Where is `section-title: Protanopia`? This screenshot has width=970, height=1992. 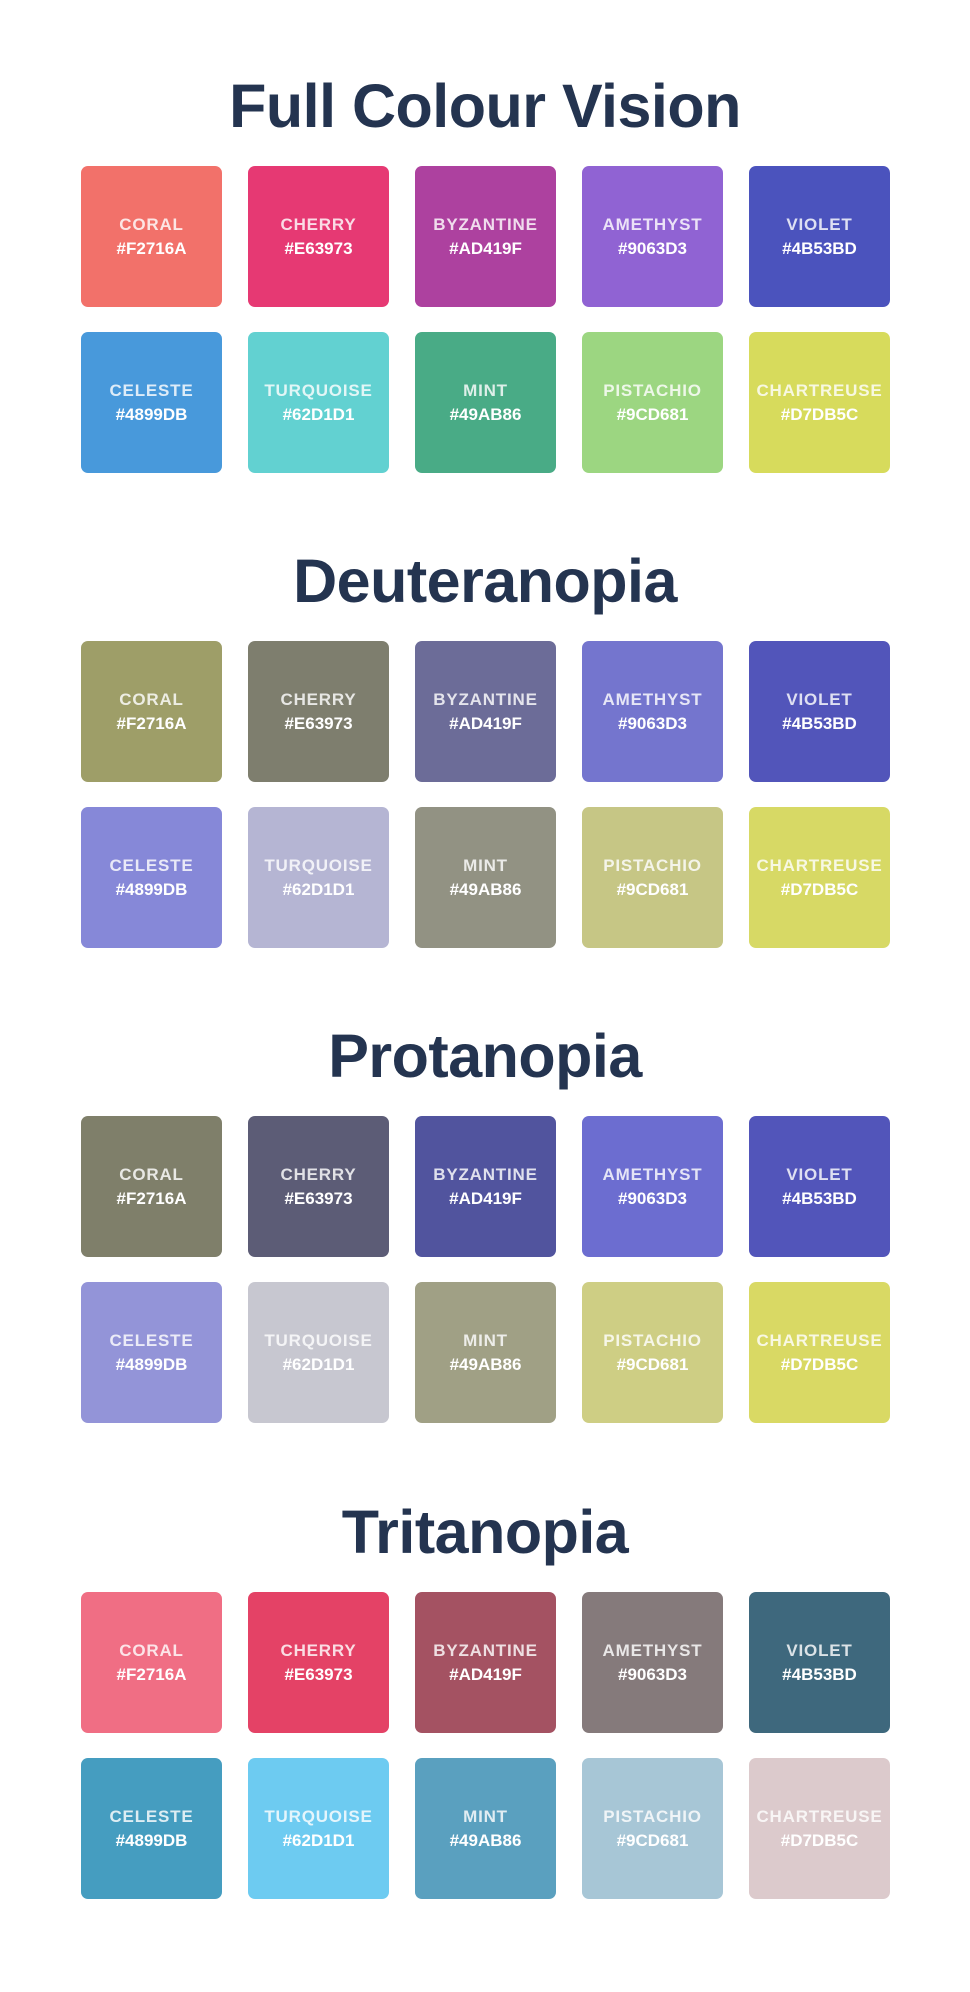
section-title: Protanopia is located at coordinates (485, 1056).